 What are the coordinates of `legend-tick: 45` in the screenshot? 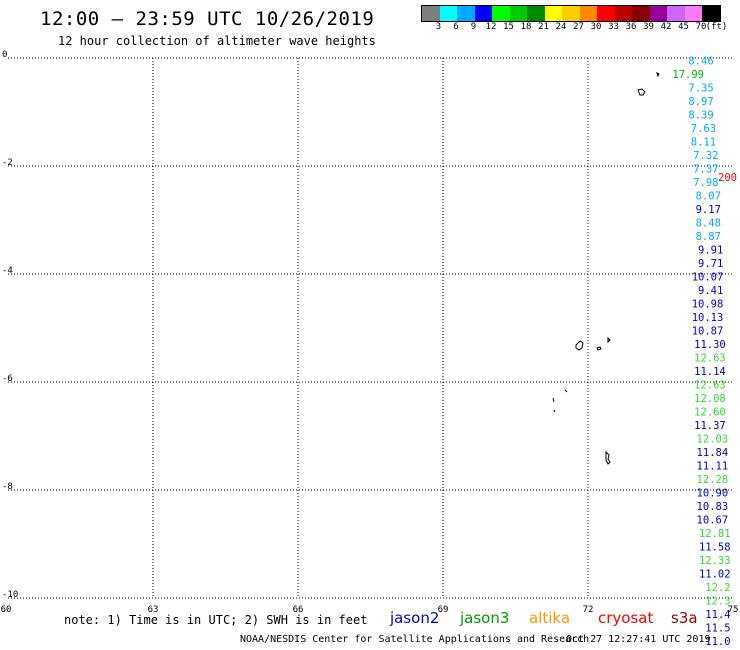 It's located at (683, 27).